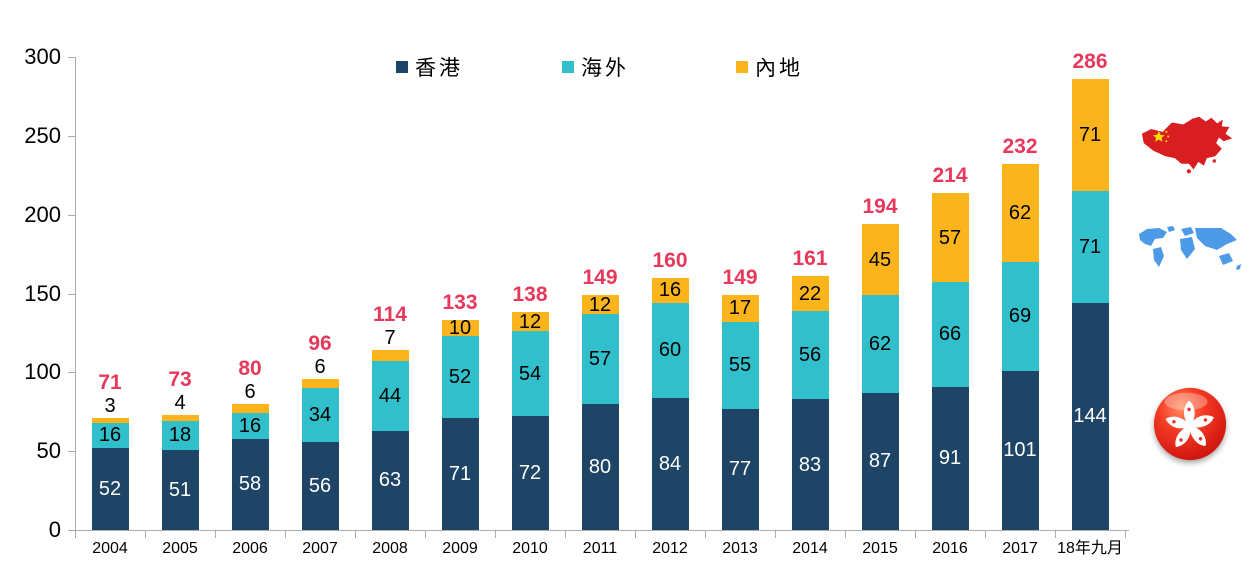 The width and height of the screenshot is (1254, 578). Describe the element at coordinates (742, 67) in the screenshot. I see `legend-swatch-mainland` at that location.